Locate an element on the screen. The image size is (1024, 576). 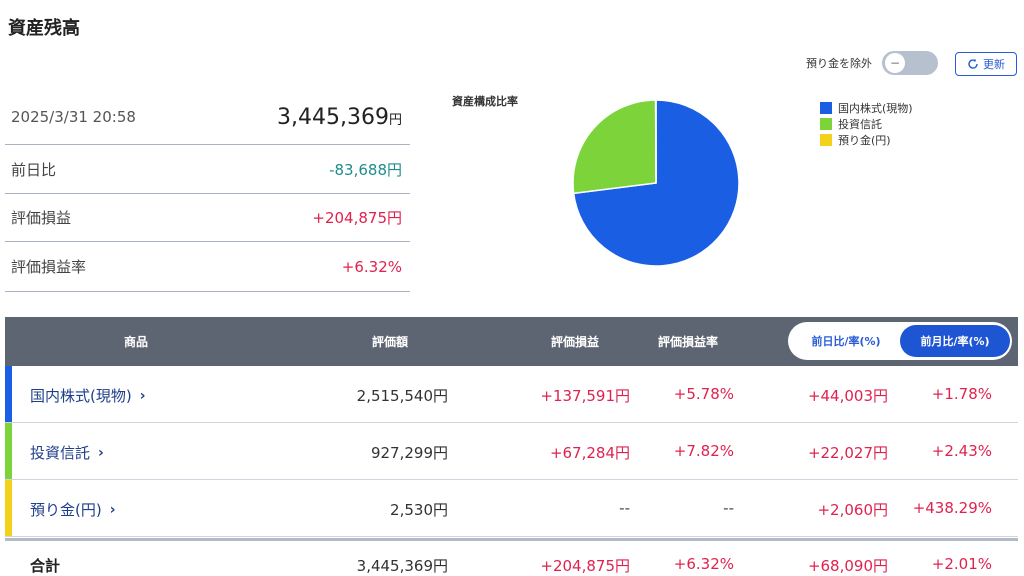
refresh-icon is located at coordinates (973, 63).